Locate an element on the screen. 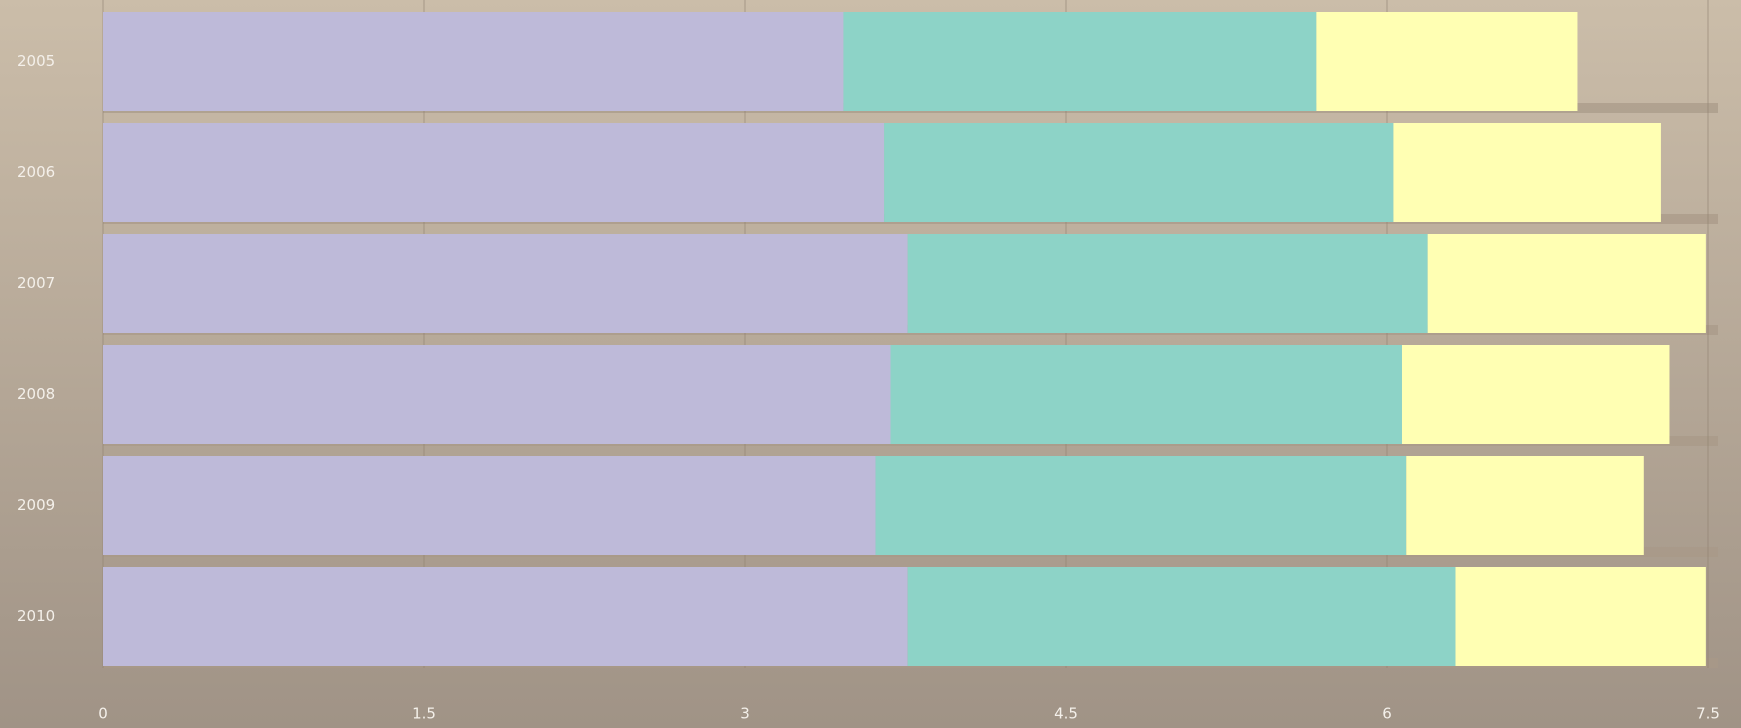 This screenshot has width=1741, height=728. y-tick-label: 2006 is located at coordinates (36, 172).